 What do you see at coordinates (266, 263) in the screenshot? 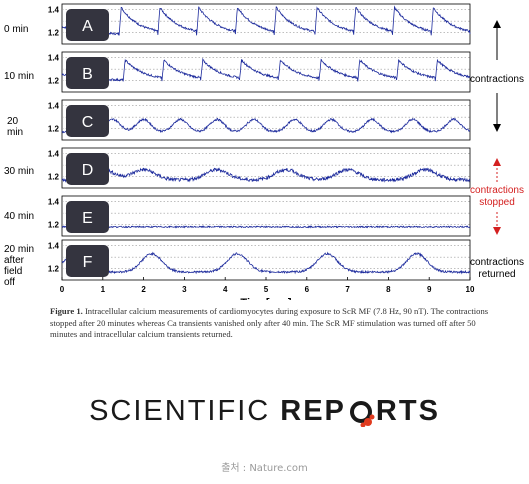
I see `series-line-F` at bounding box center [266, 263].